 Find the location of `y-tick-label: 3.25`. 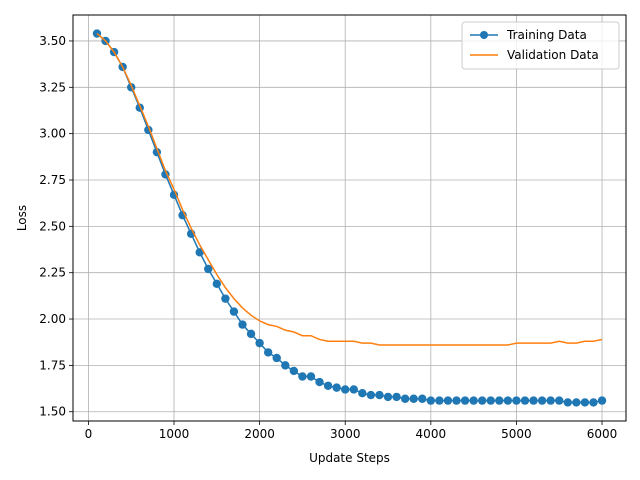

y-tick-label: 3.25 is located at coordinates (52, 87).